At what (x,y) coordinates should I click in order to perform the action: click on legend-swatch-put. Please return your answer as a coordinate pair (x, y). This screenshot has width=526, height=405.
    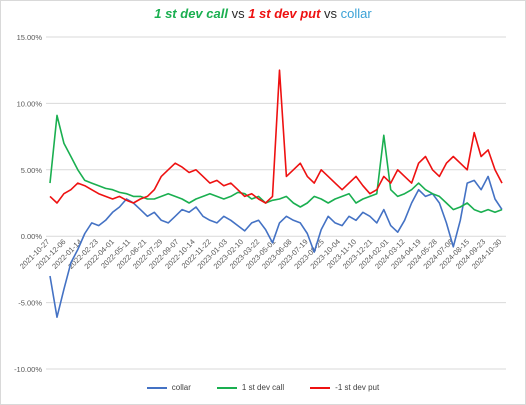
    Looking at the image, I should click on (320, 387).